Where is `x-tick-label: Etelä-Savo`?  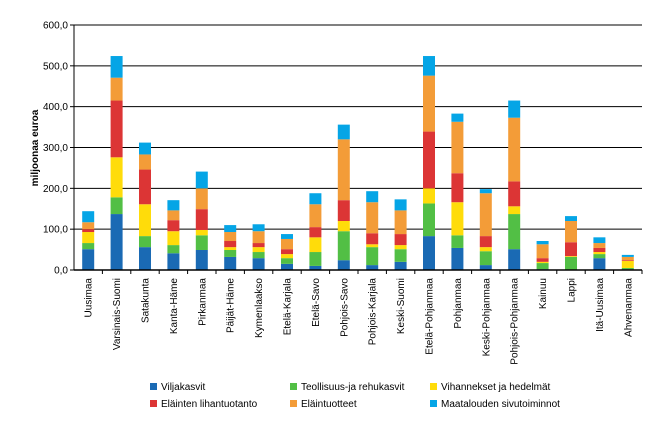
x-tick-label: Etelä-Savo is located at coordinates (316, 302).